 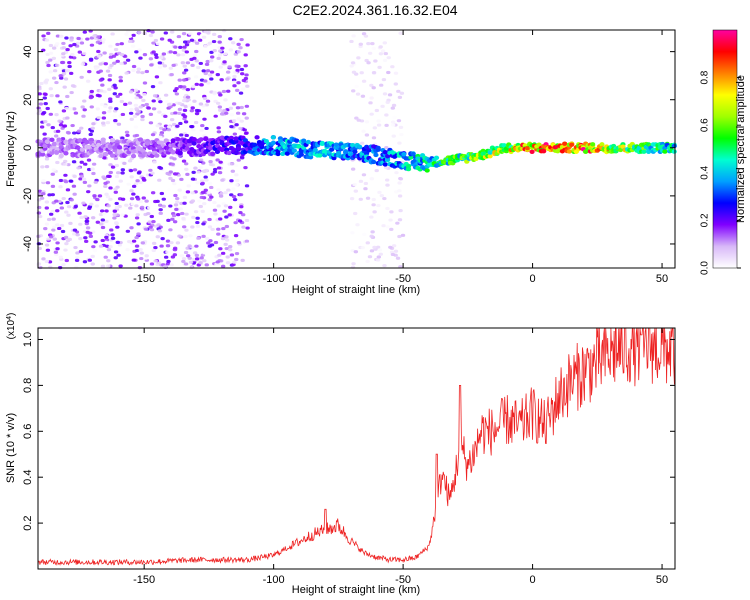 What do you see at coordinates (533, 580) in the screenshot?
I see `snr-xtick-label: 0` at bounding box center [533, 580].